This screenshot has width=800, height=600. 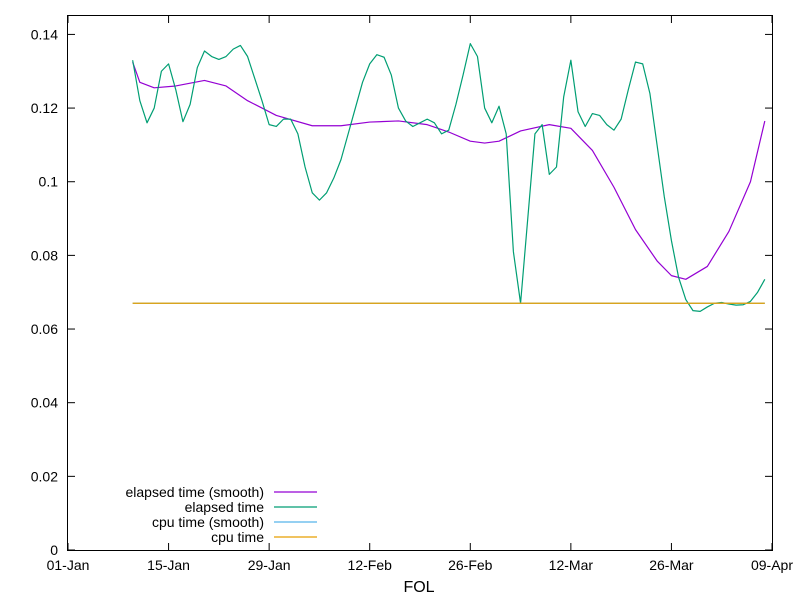 I want to click on legend-label: cpu time (smooth), so click(x=208, y=522).